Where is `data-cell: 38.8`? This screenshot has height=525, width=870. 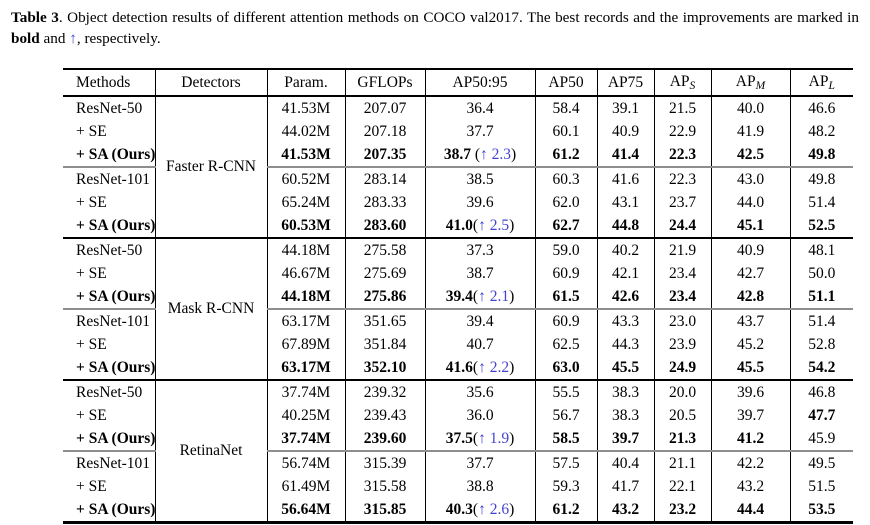
data-cell: 38.8 is located at coordinates (479, 486).